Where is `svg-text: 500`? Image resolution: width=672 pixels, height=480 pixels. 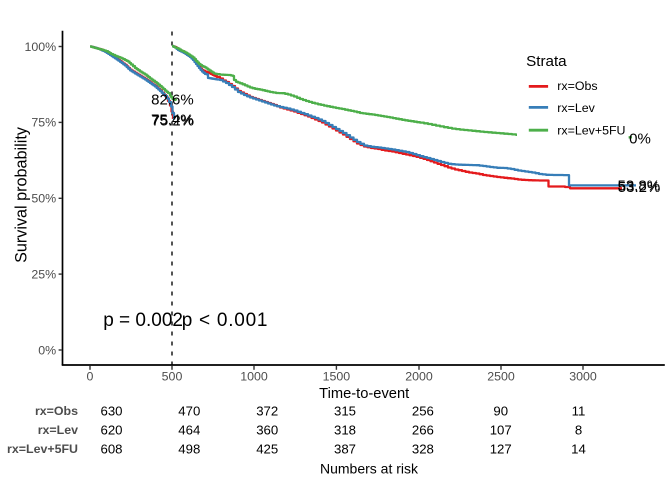
svg-text: 500 is located at coordinates (172, 377).